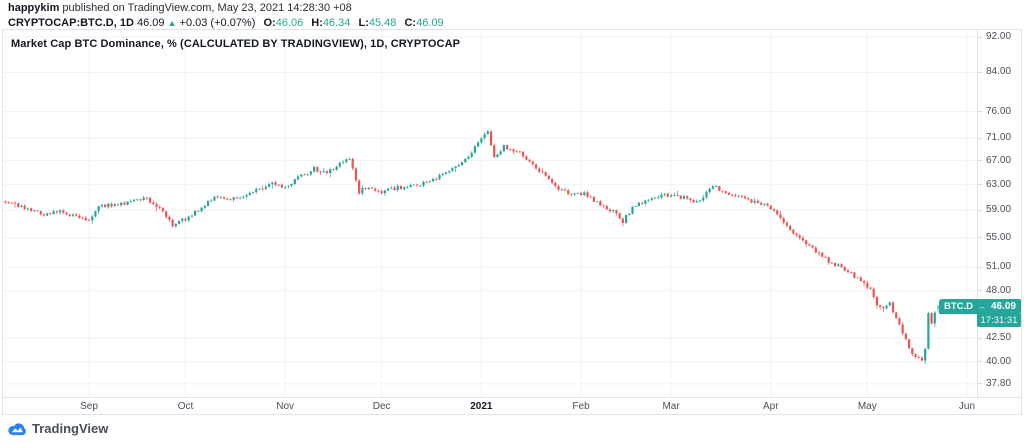  Describe the element at coordinates (1003, 306) in the screenshot. I see `badge-price-value: 46.09` at that location.